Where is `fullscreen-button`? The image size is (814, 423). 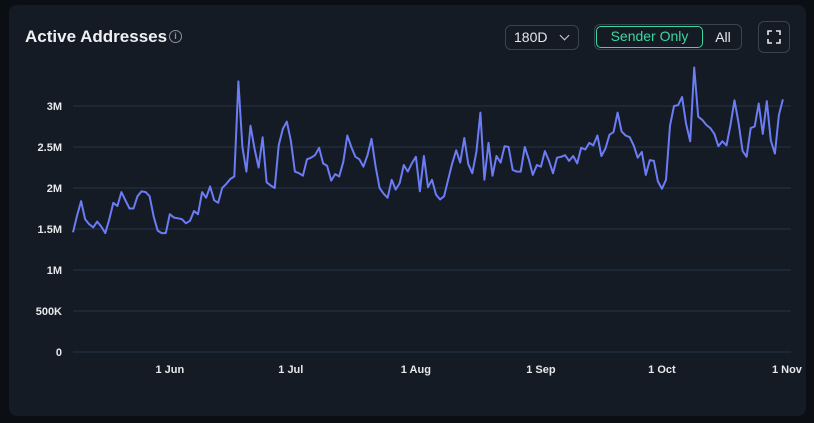
fullscreen-button is located at coordinates (774, 37).